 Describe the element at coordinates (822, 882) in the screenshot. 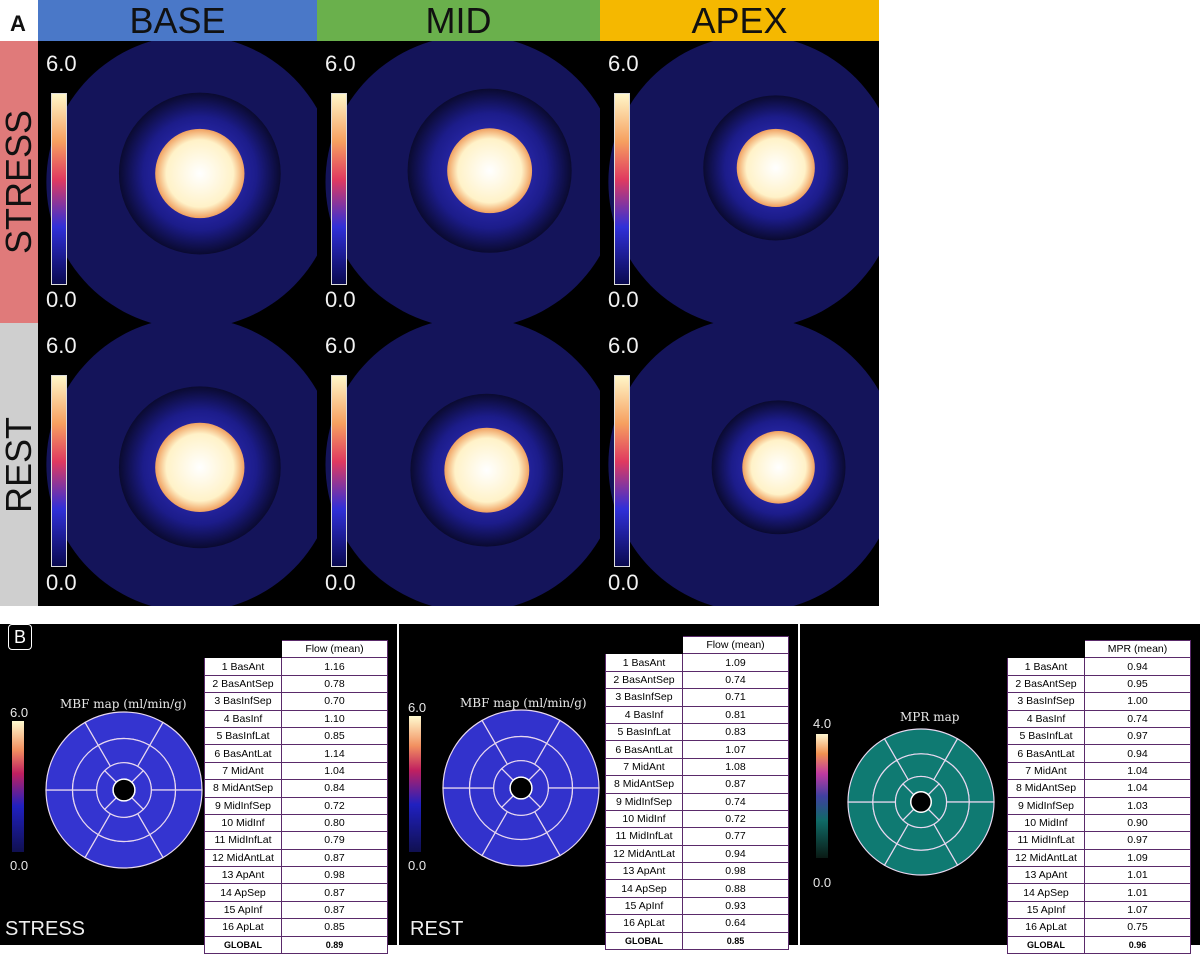

I see `mpr-scale-min: 0.0` at that location.